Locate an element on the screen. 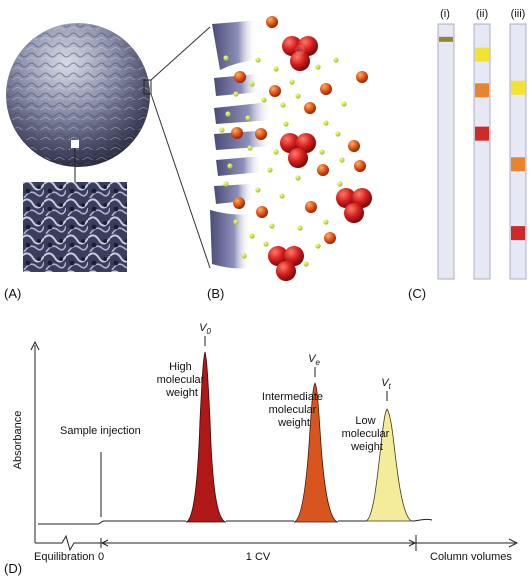 The image size is (531, 577). large-molecules is located at coordinates (320, 158).